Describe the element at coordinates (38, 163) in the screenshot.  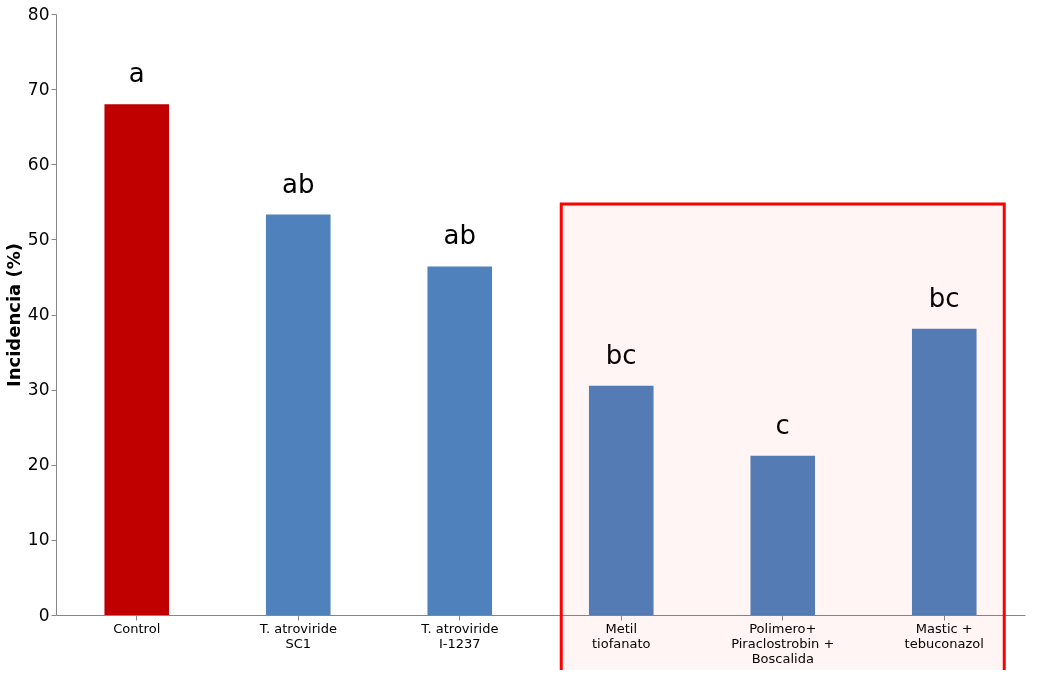
I see `y-tick-label: 60` at that location.